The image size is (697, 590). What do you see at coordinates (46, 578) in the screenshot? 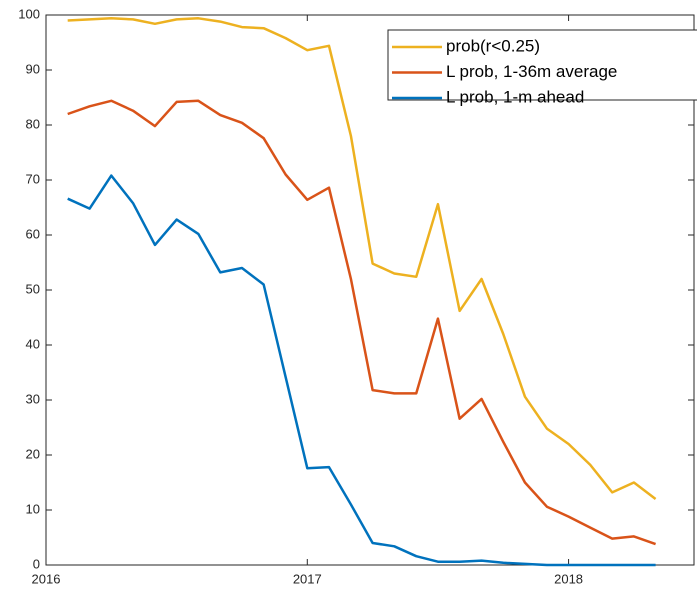
I see `x-tick-label: 2016` at bounding box center [46, 578].